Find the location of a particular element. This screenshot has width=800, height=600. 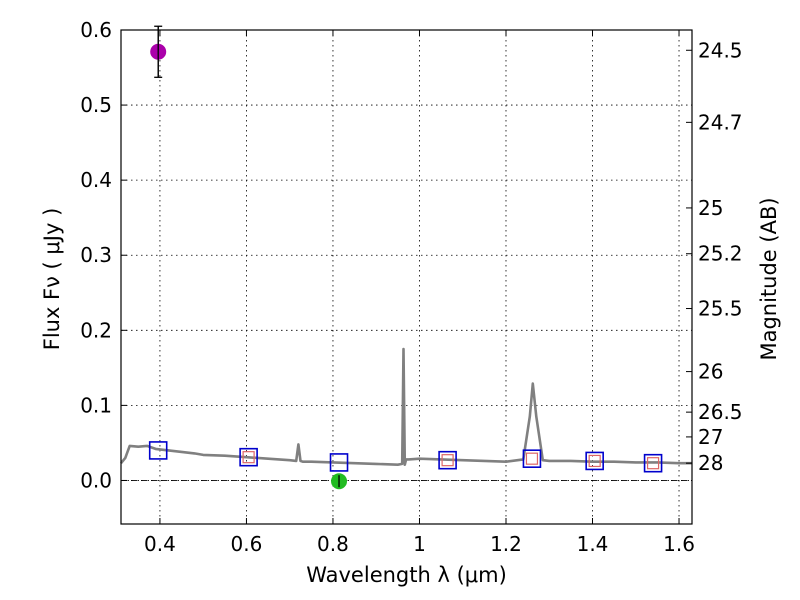

x-tick-label: 1 is located at coordinates (419, 544).